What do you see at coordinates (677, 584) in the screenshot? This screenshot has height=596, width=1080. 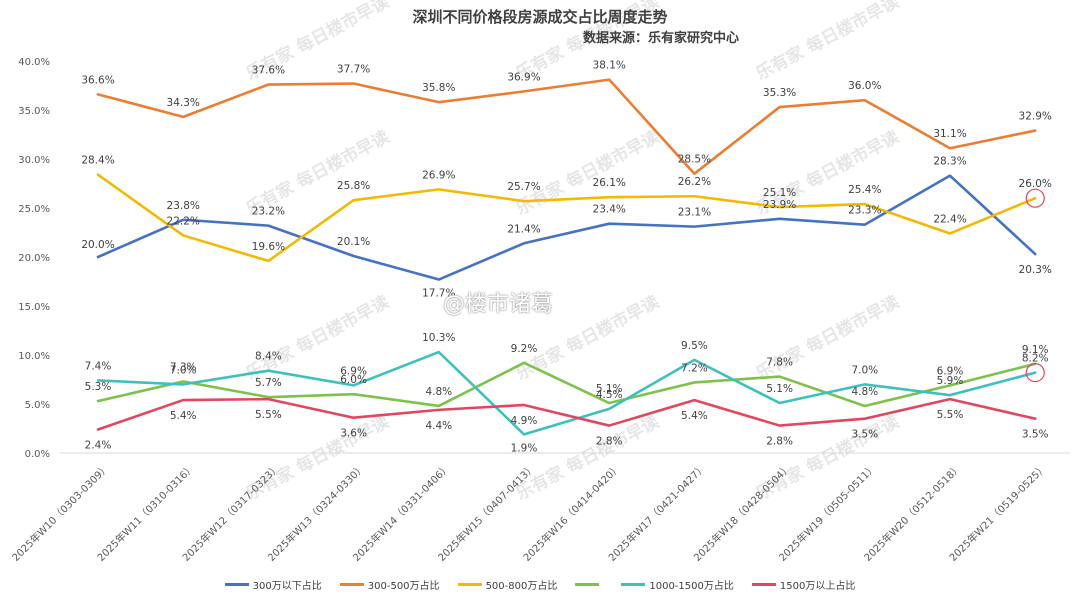 I see `legend-item: 1000-1500万占比` at bounding box center [677, 584].